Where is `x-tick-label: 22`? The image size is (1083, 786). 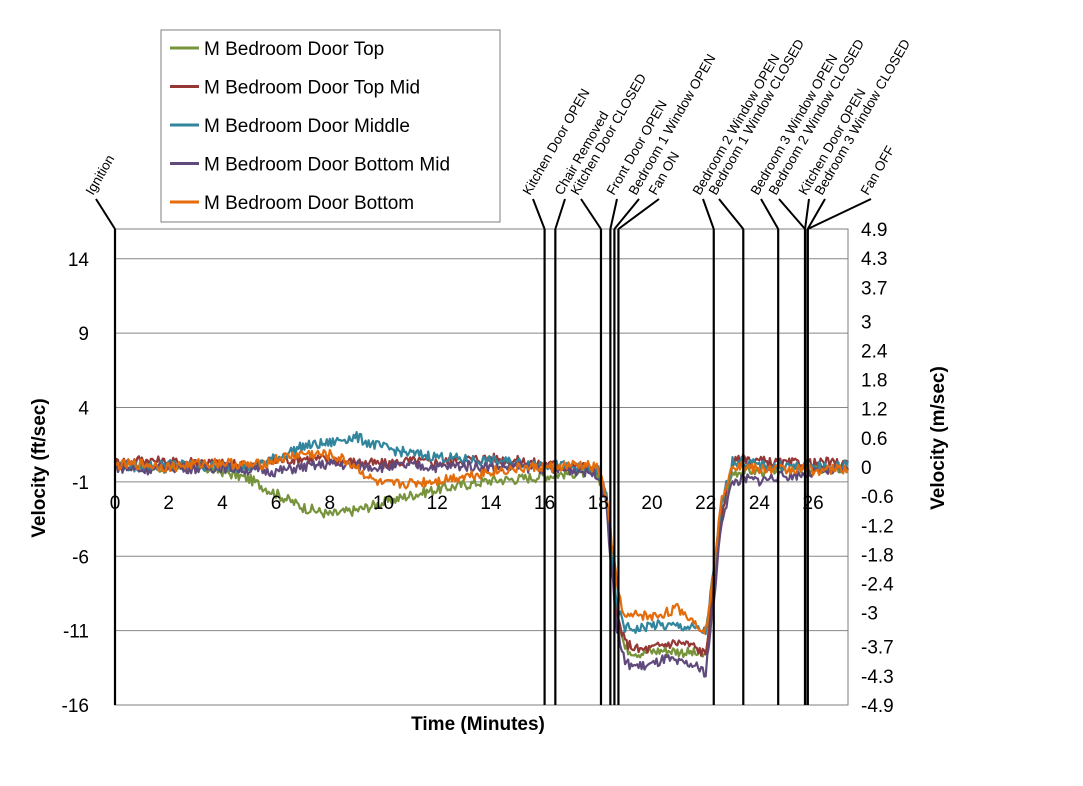
x-tick-label: 22 is located at coordinates (705, 503).